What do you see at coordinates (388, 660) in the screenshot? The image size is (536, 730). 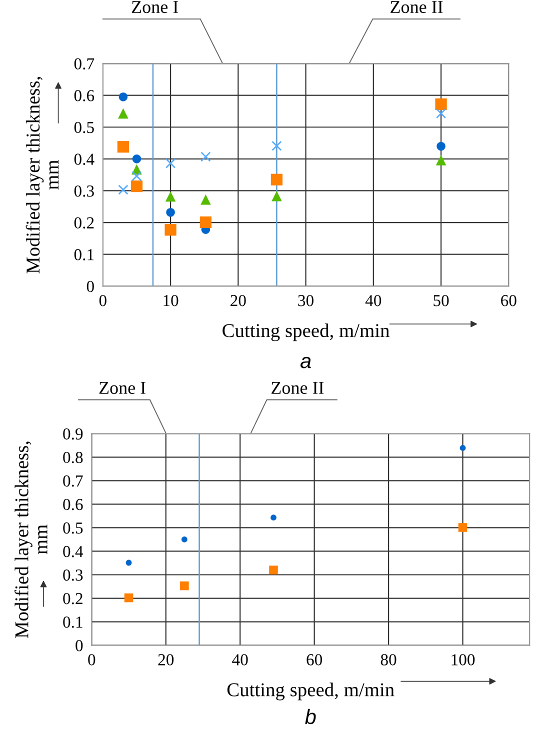 I see `x-tick-label: 80` at bounding box center [388, 660].